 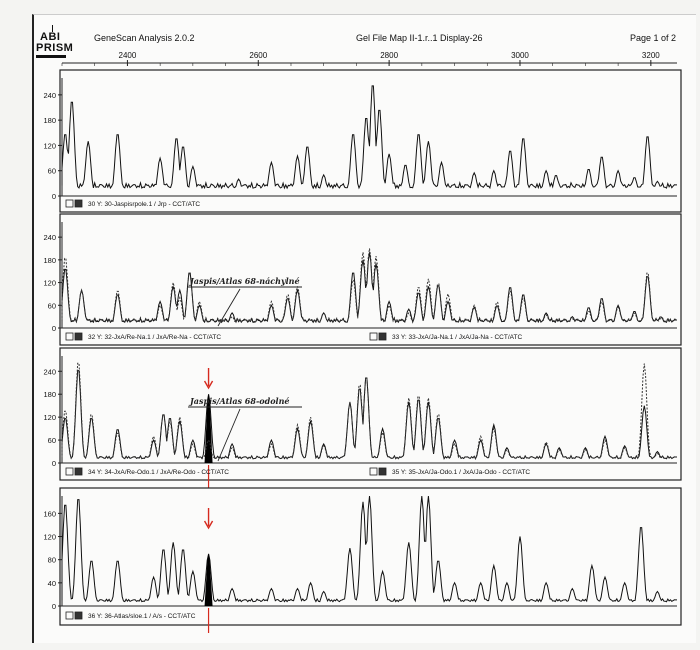 I want to click on logo-mark-icon, so click(x=52, y=28).